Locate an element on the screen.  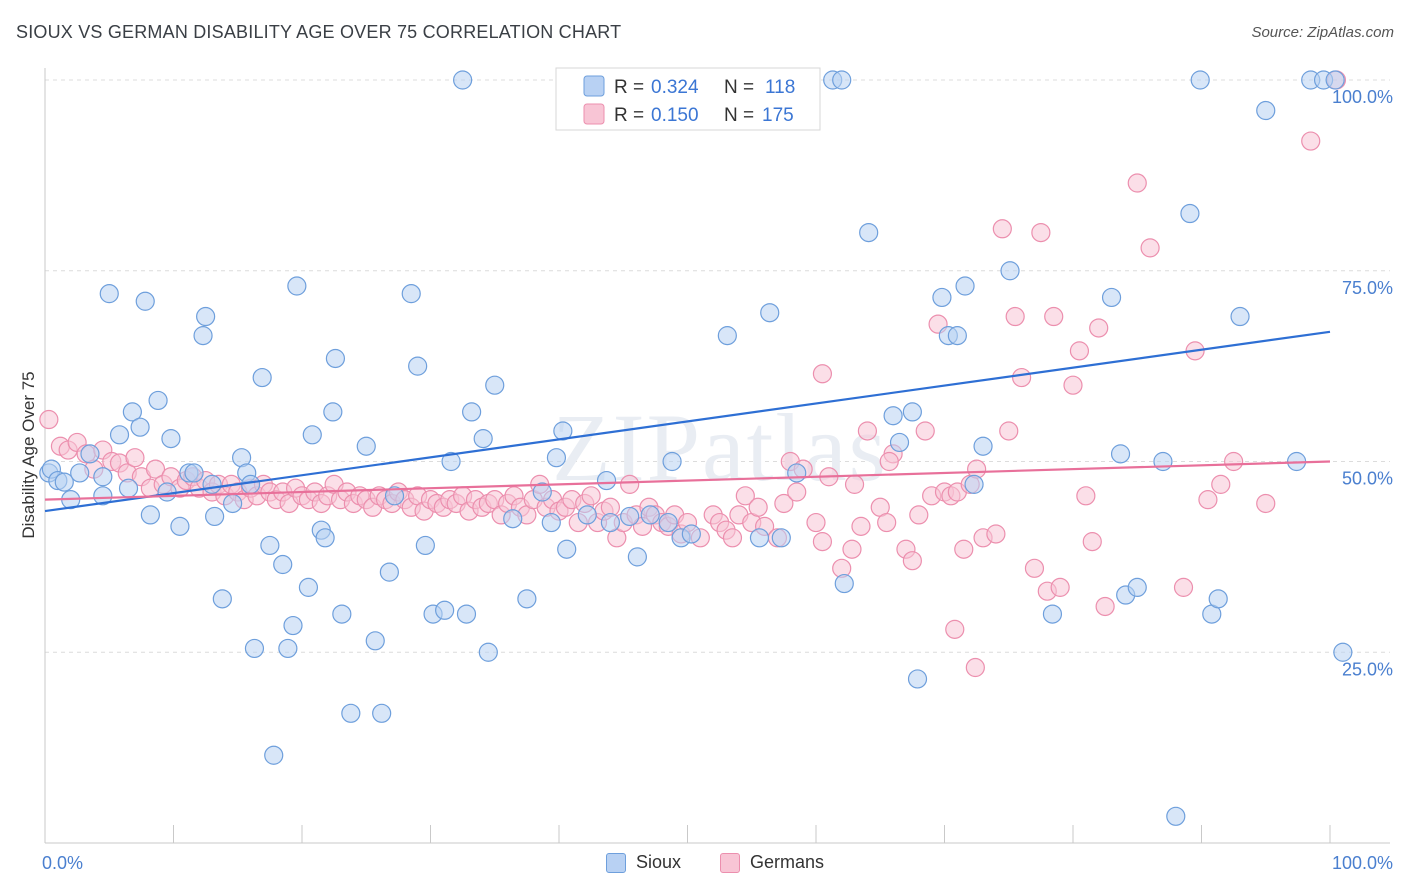
y-tick-label: 100.0% is located at coordinates (1362, 97).